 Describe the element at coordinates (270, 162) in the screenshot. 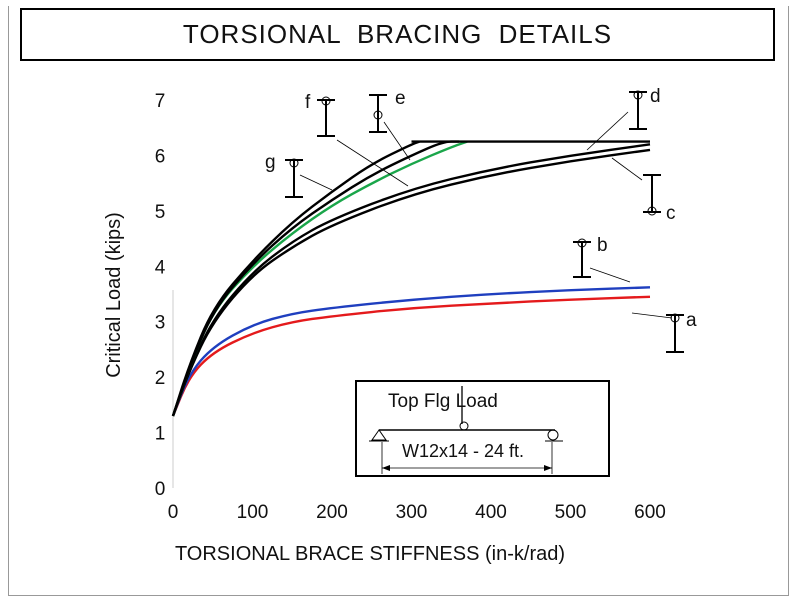

I see `curve-label-g: g` at that location.